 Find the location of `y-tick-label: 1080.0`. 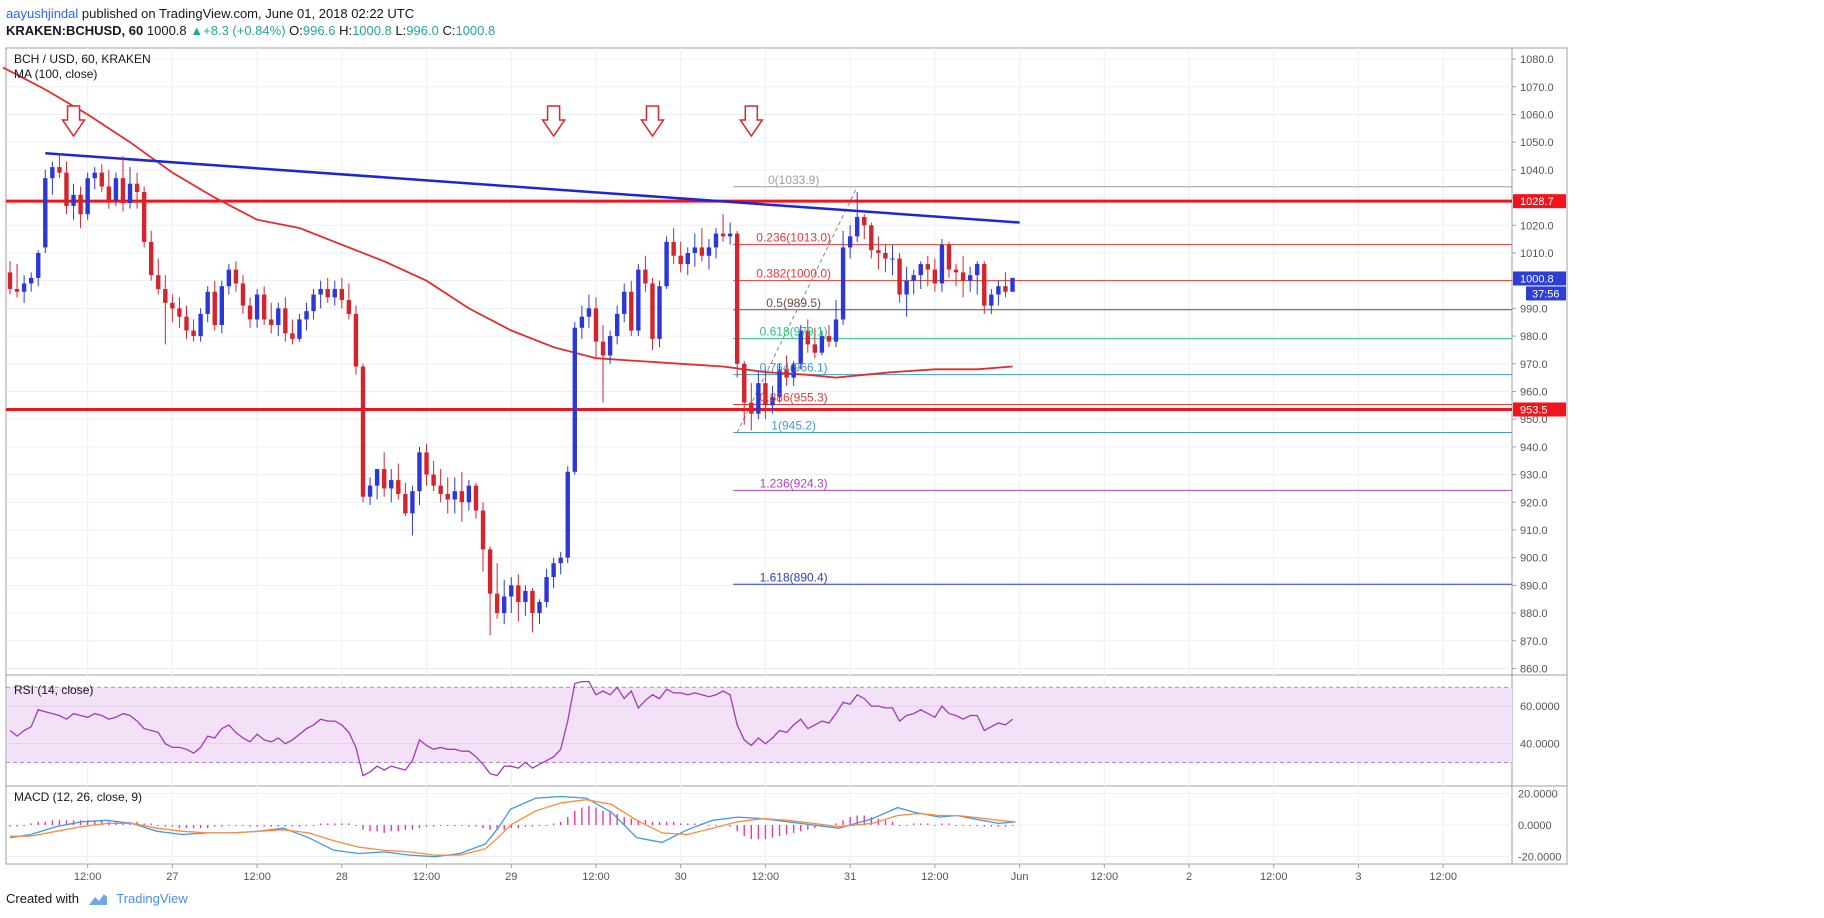

y-tick-label: 1080.0 is located at coordinates (1537, 60).